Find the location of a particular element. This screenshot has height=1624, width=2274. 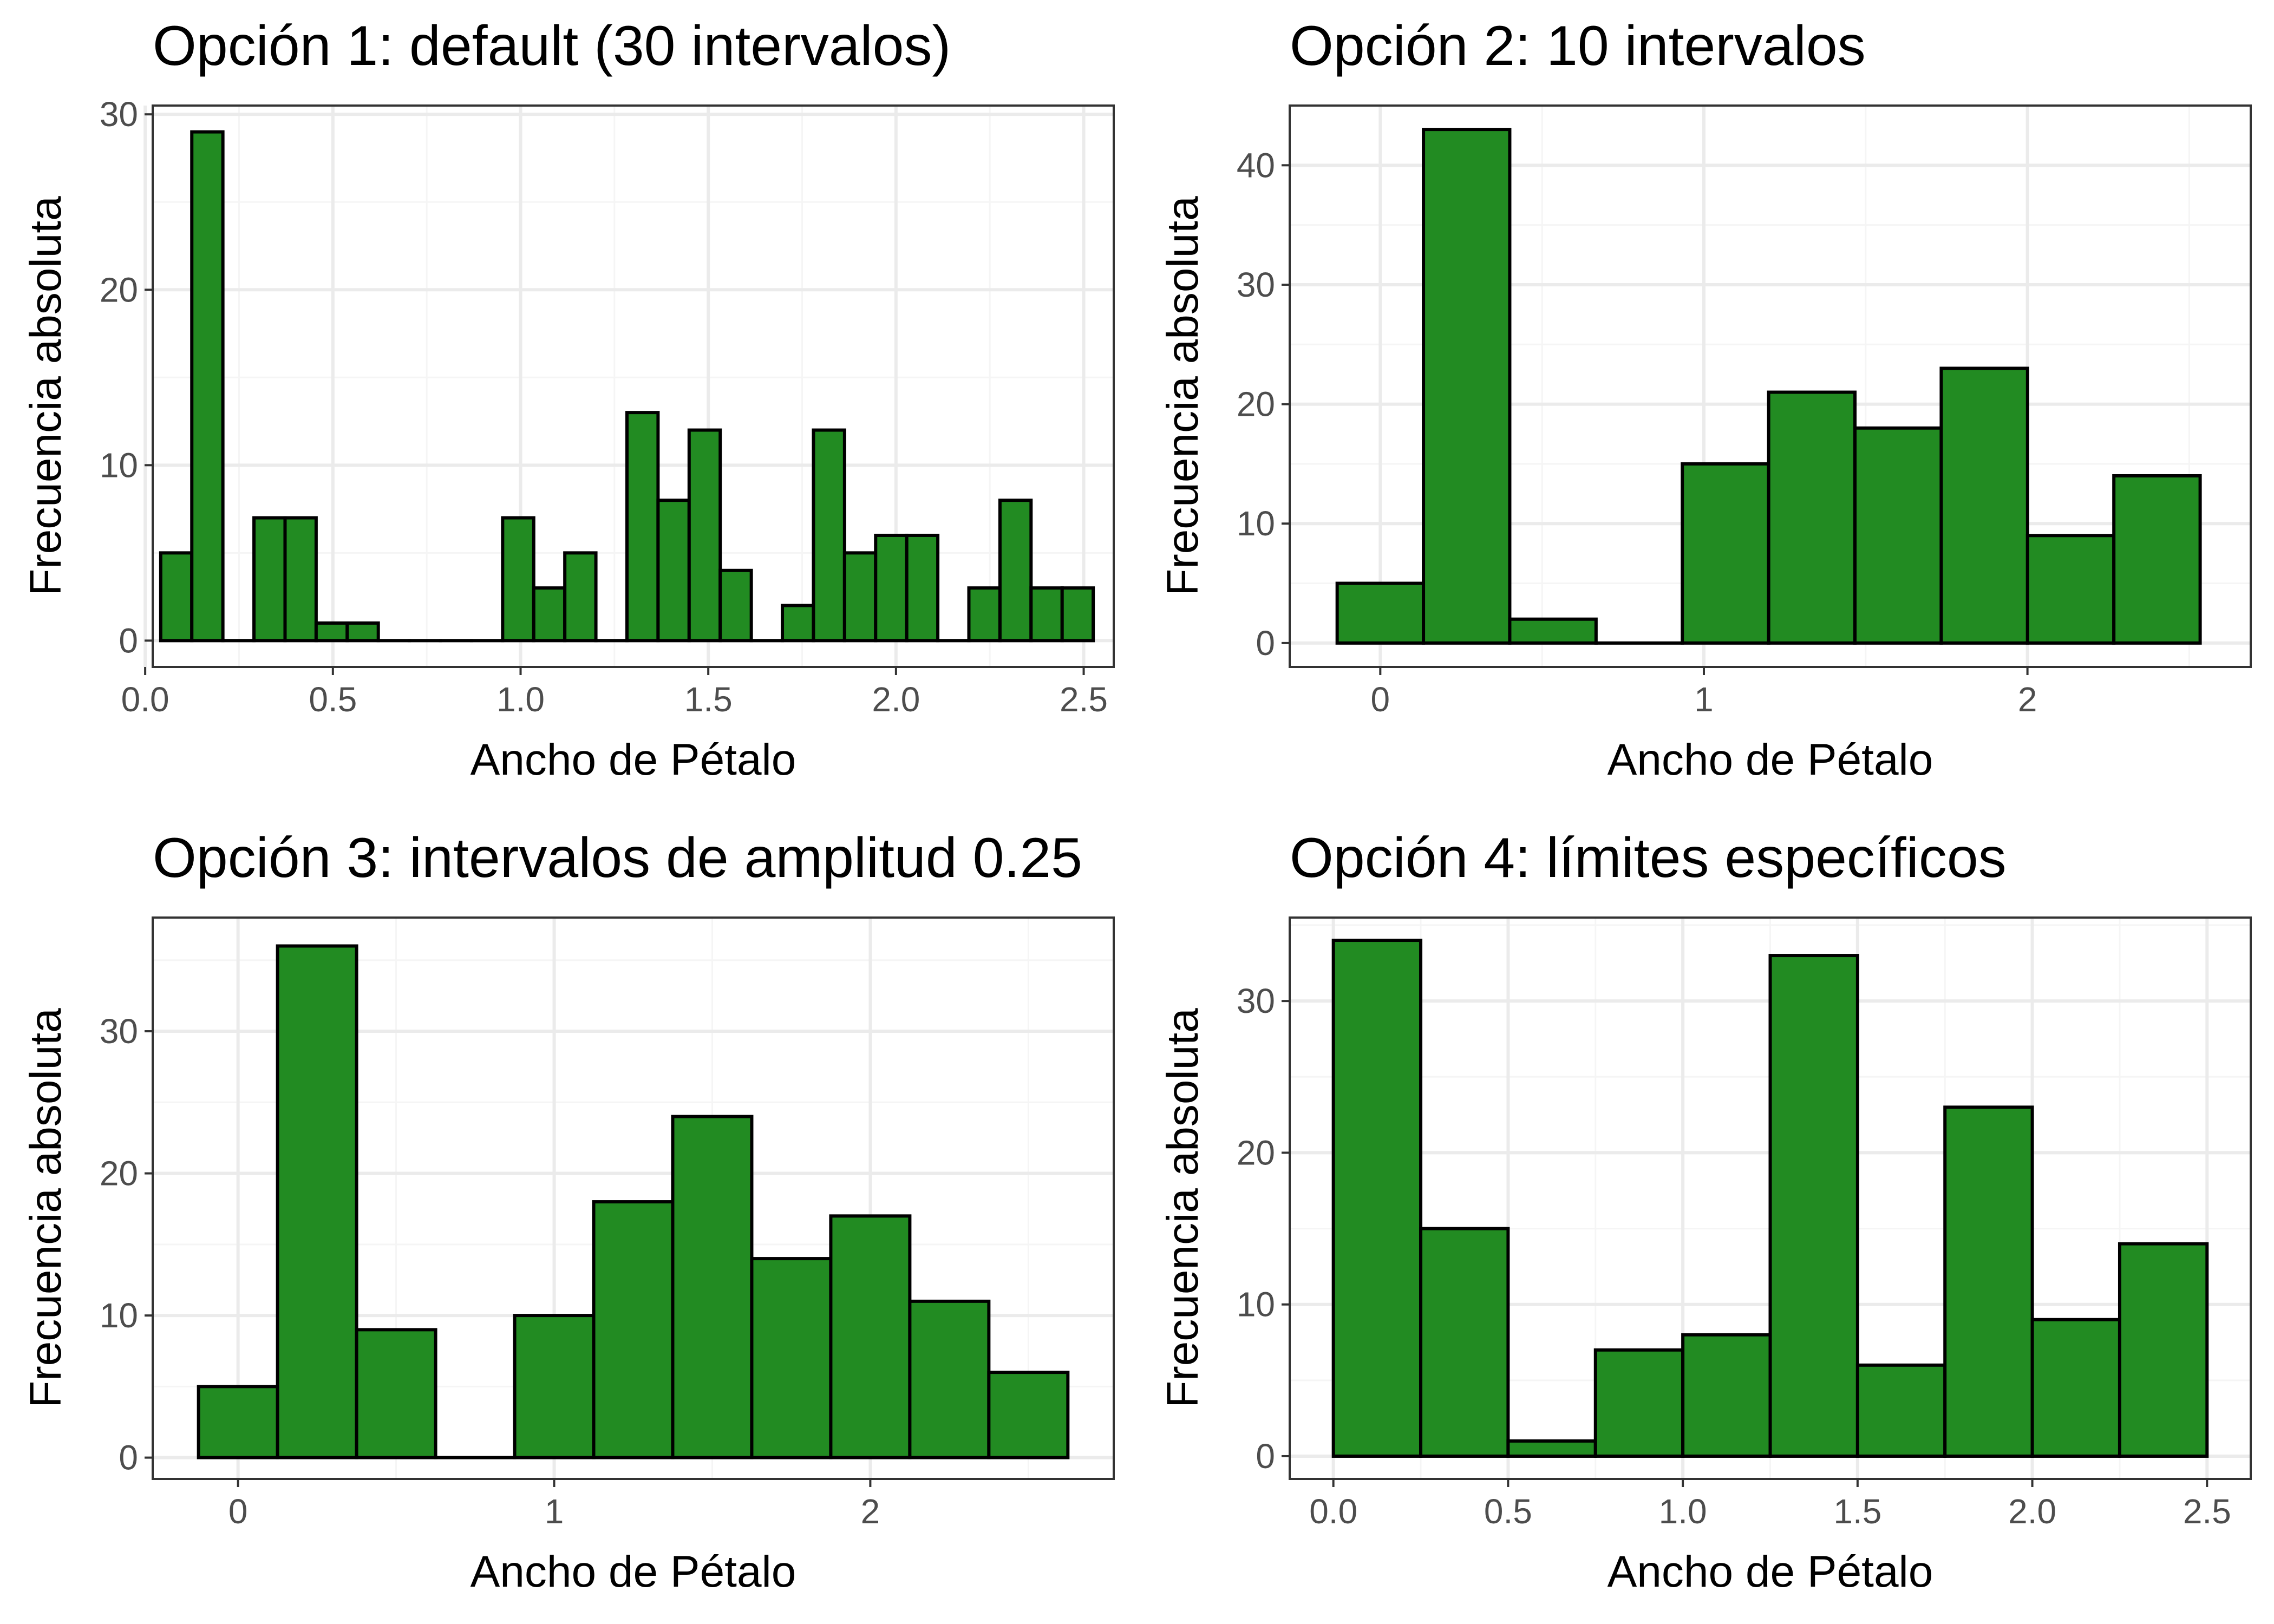

y-axis: 0 10 20 30 40 is located at coordinates (1264, 404).